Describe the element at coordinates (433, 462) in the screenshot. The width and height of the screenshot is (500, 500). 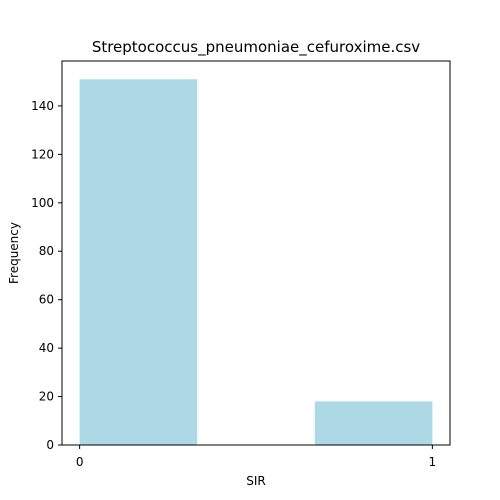
I see `x-tick-label: 1` at that location.